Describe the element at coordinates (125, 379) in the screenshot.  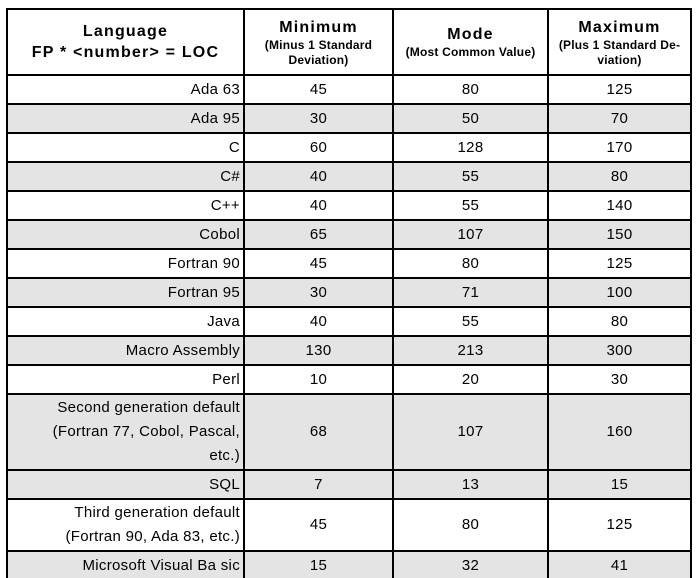
I see `language-cell: Perl` at that location.